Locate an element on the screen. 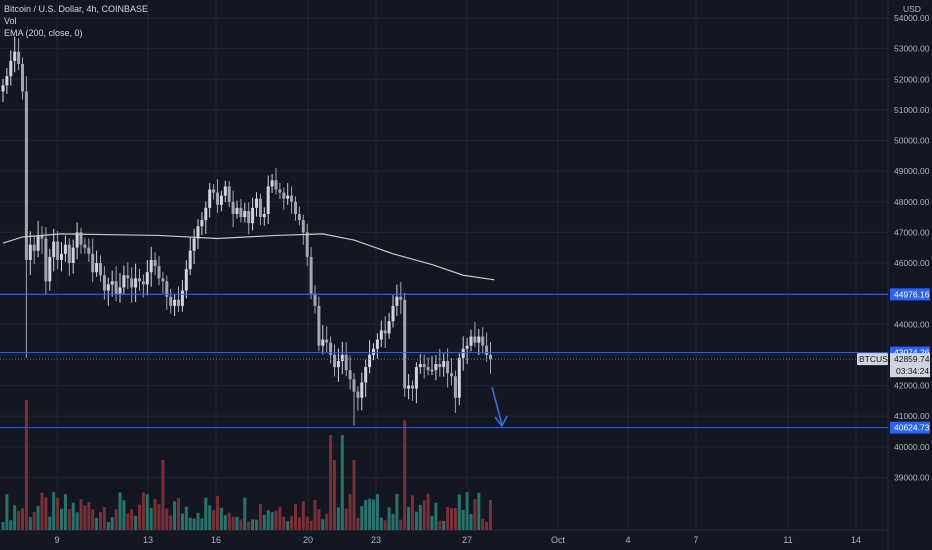 Image resolution: width=932 pixels, height=550 pixels. y-tick-label: 47000.00 is located at coordinates (912, 232).